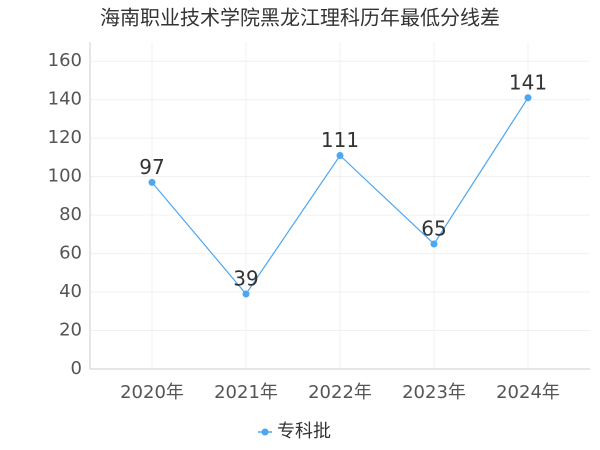 The height and width of the screenshot is (450, 600). What do you see at coordinates (265, 432) in the screenshot?
I see `legend-marker` at bounding box center [265, 432].